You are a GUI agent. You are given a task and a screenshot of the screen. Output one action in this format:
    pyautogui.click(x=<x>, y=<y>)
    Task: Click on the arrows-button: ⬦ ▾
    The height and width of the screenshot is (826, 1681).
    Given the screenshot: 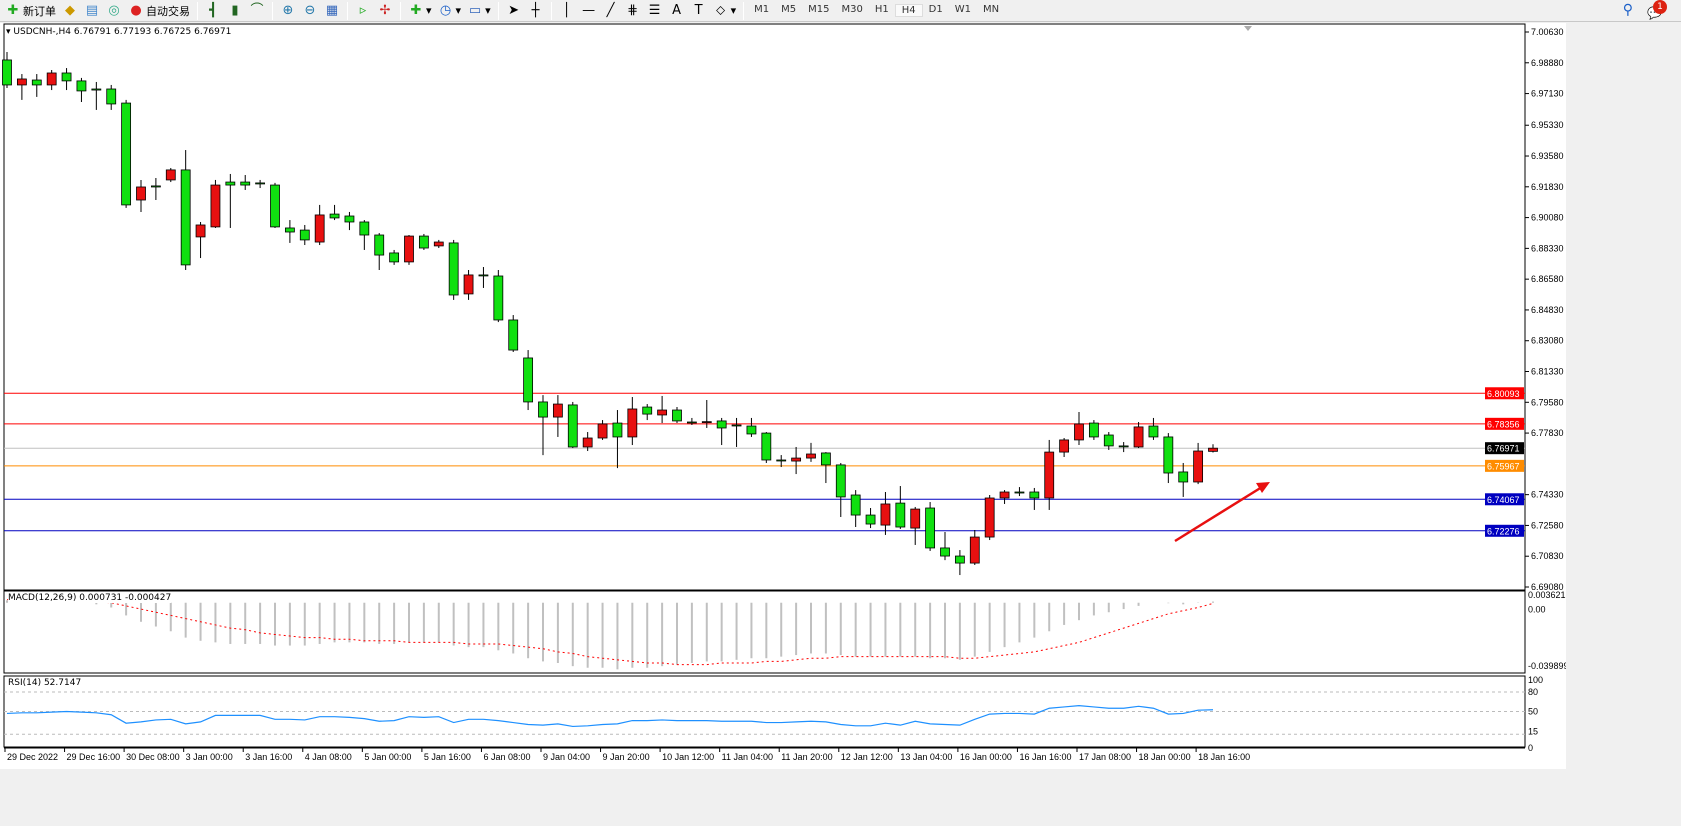 What is the action you would take?
    pyautogui.click(x=725, y=11)
    